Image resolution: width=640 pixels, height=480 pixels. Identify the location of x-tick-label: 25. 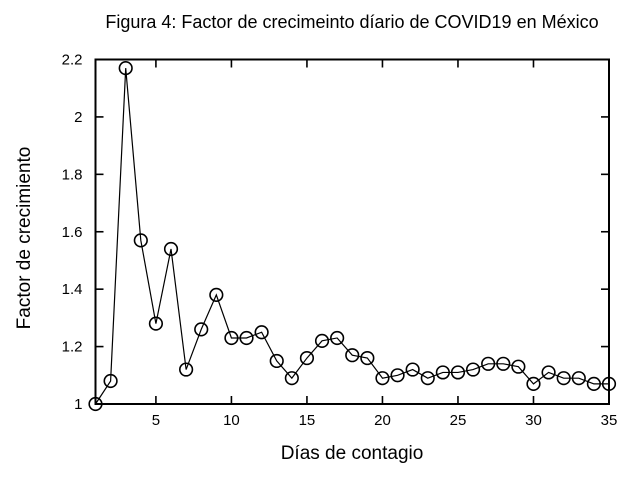
(458, 420).